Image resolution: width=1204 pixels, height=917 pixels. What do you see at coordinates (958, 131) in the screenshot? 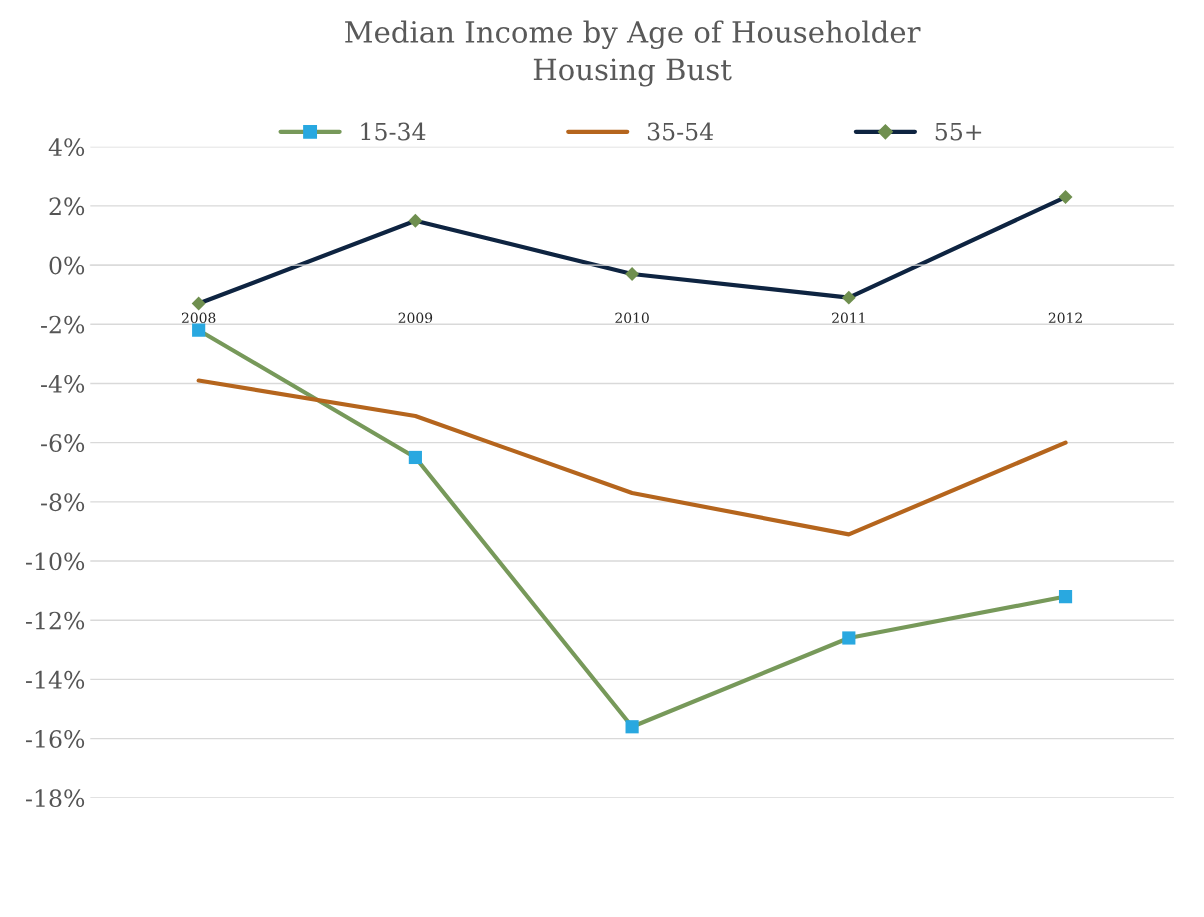
I see `legend-label: 55+` at bounding box center [958, 131].